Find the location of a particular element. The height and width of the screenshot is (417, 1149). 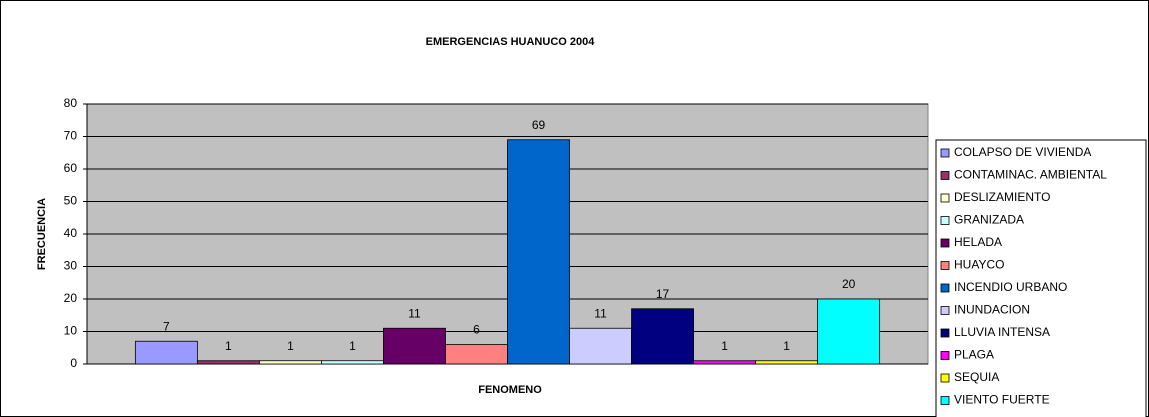

y-tick-label: 70 is located at coordinates (71, 136).